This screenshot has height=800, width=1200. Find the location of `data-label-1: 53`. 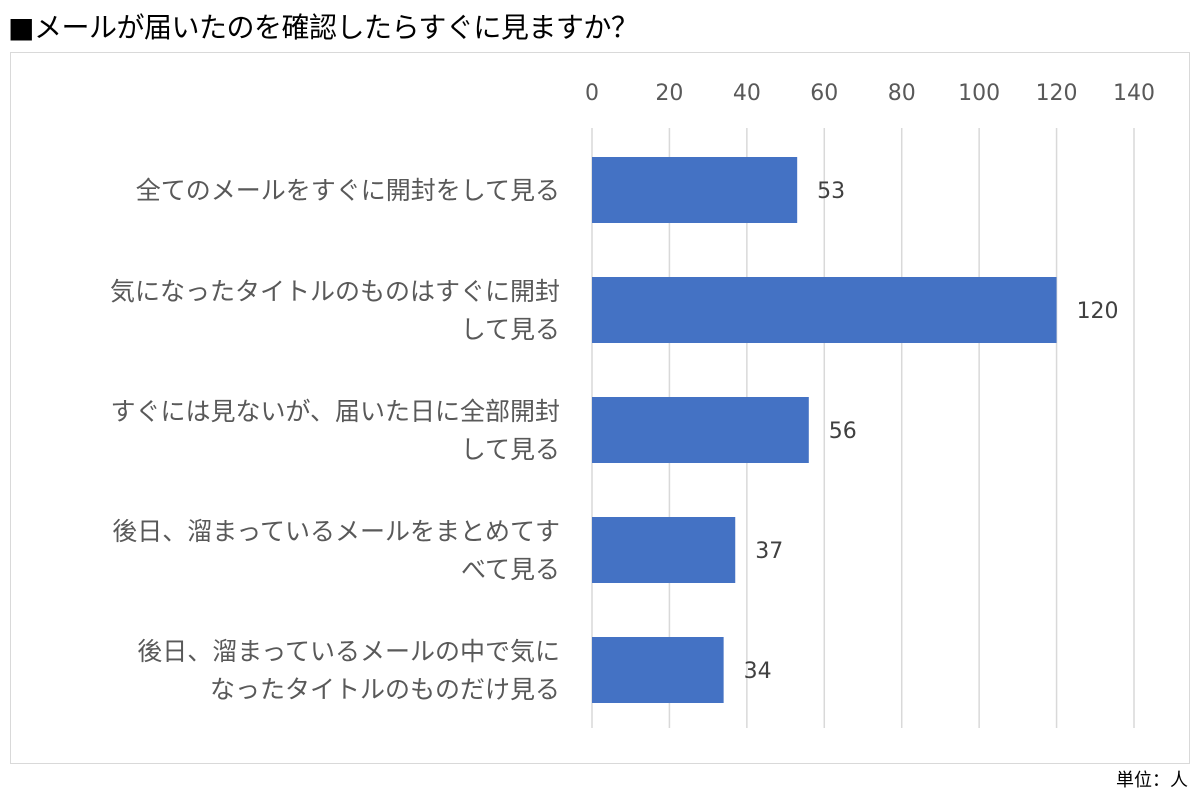

data-label-1: 53 is located at coordinates (831, 191).